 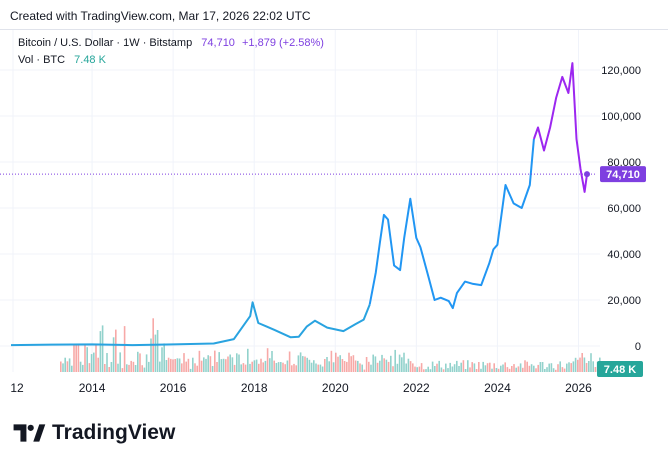 What do you see at coordinates (451, 224) in the screenshot?
I see `price-line-mid` at bounding box center [451, 224].